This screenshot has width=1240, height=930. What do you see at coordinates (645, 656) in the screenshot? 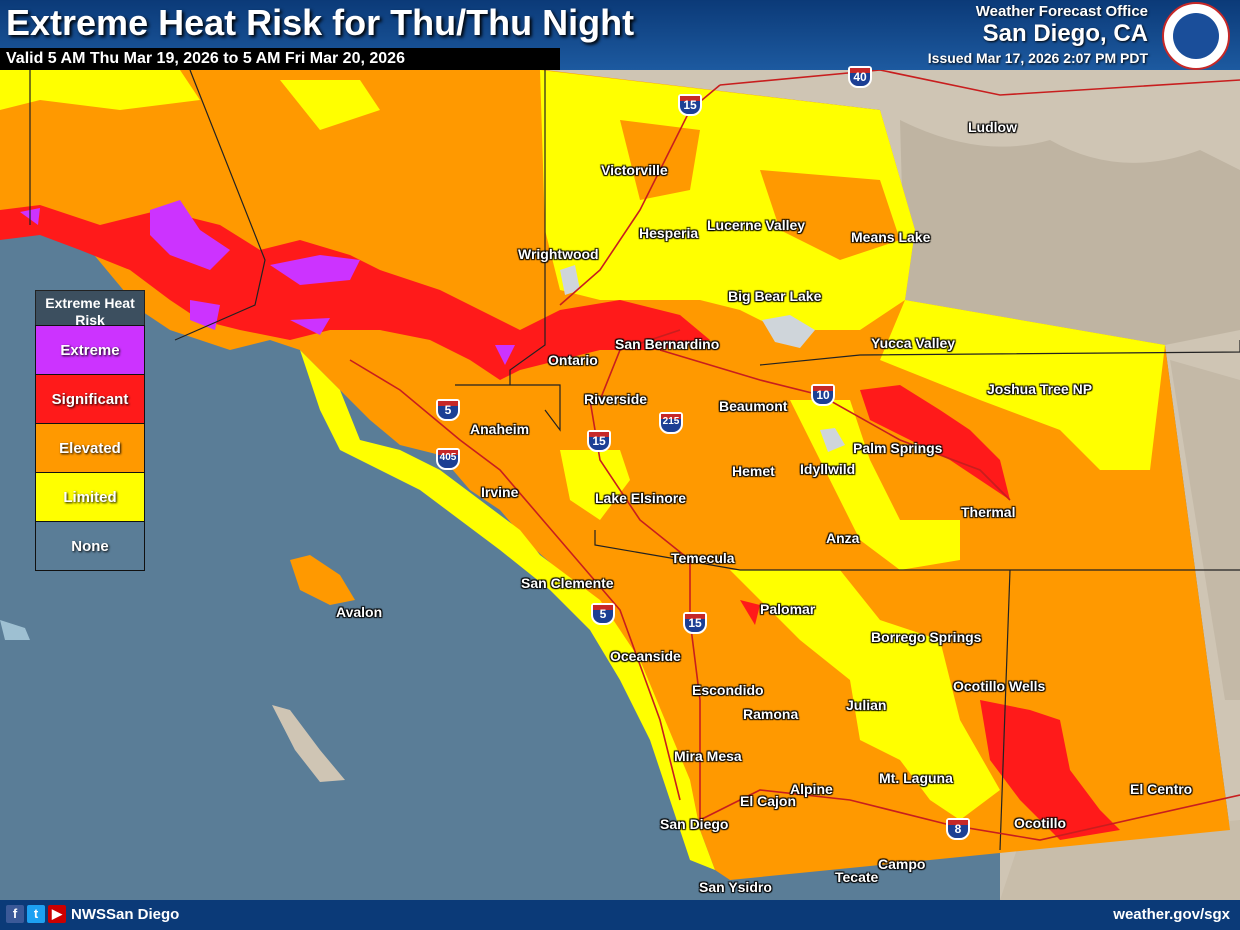
I see `city-label: Oceanside` at bounding box center [645, 656].